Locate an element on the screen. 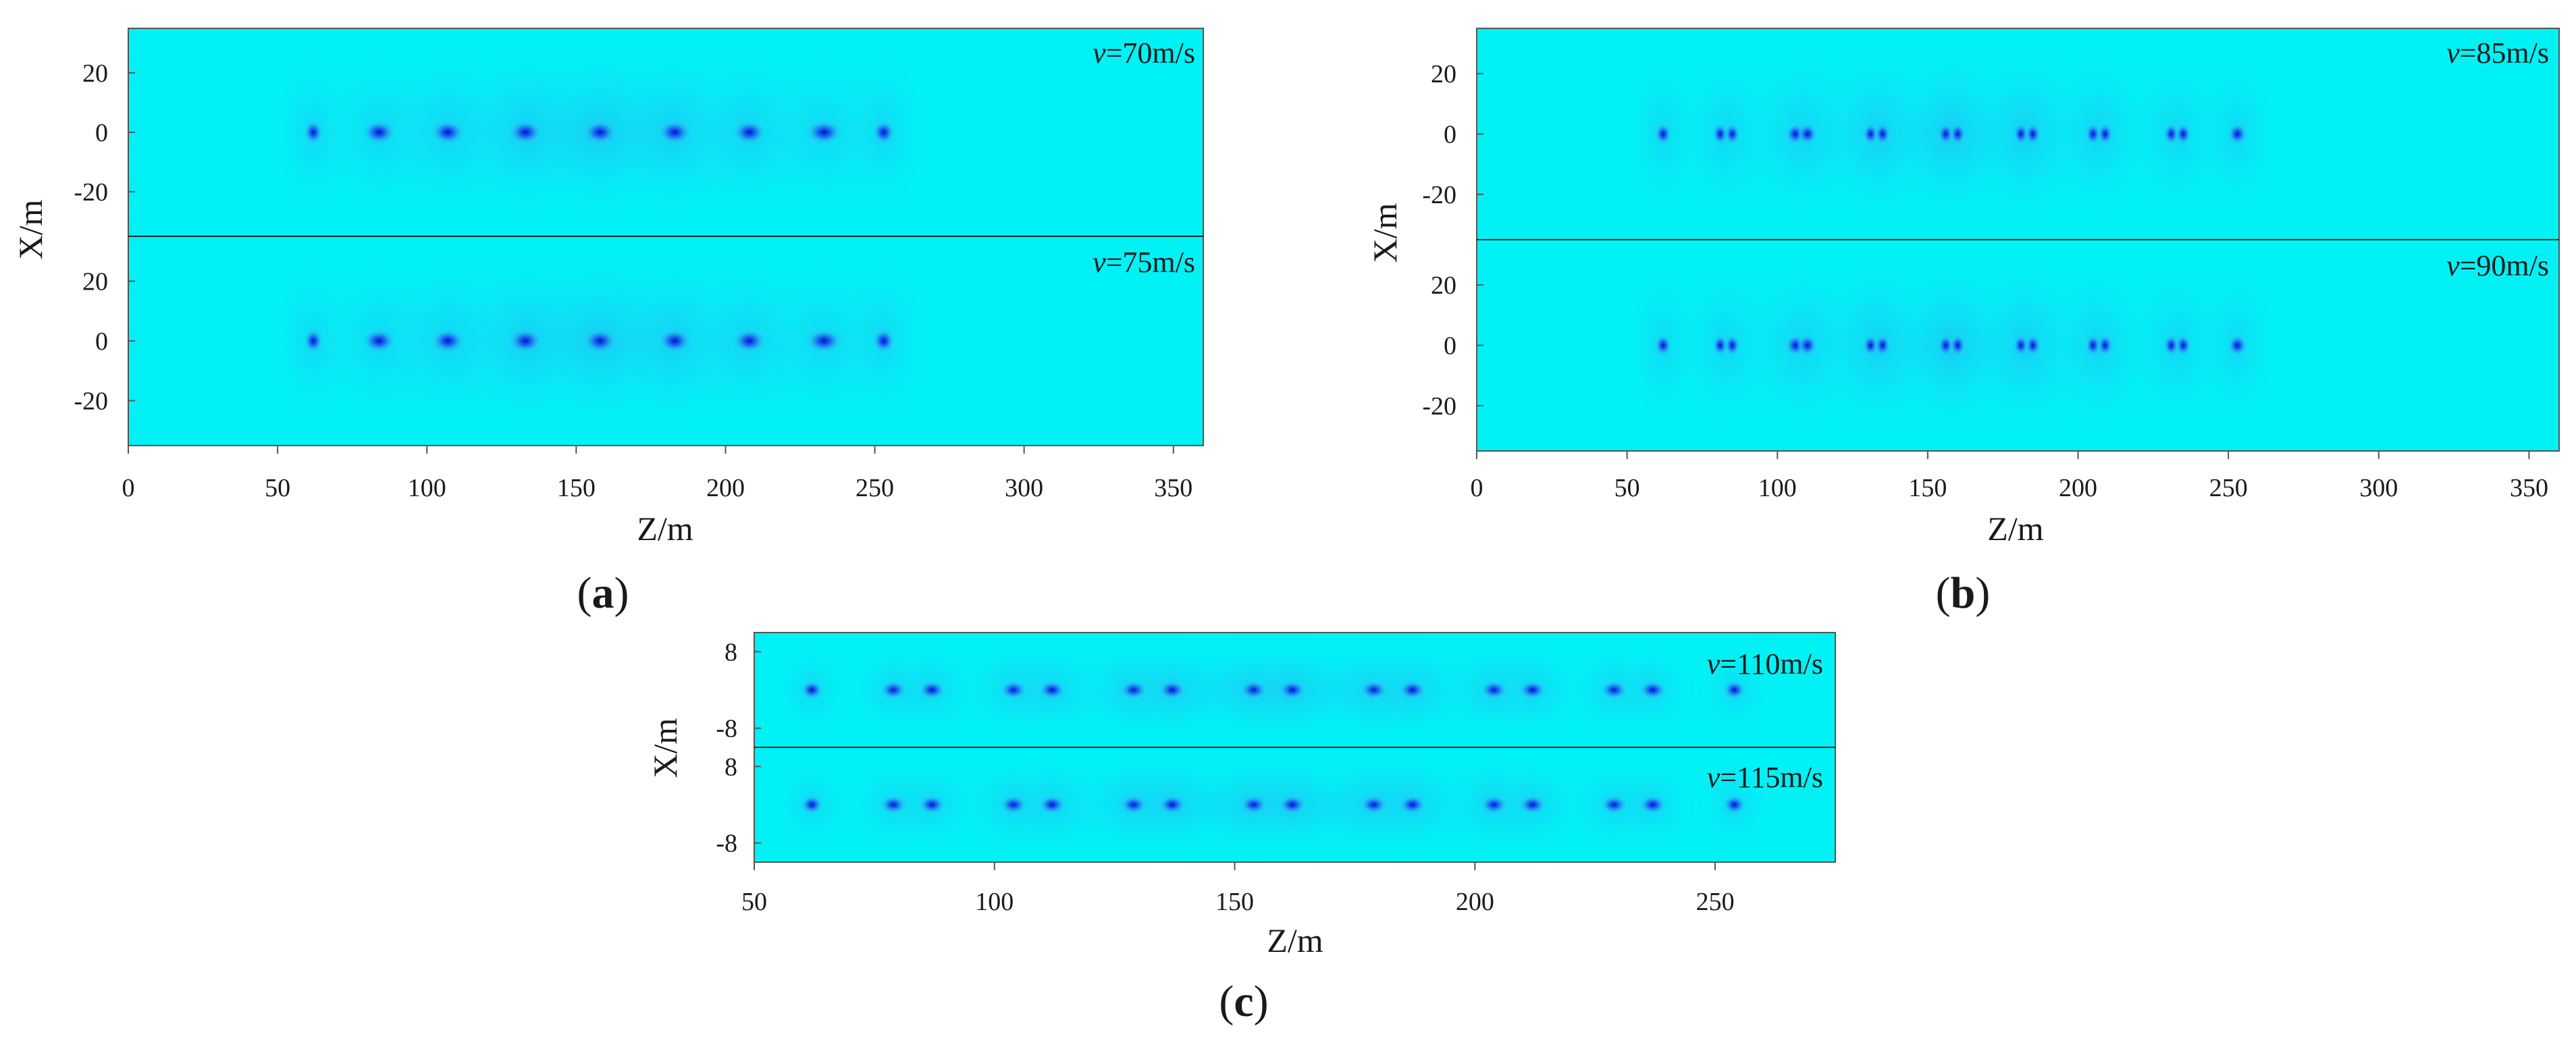 This screenshot has width=2576, height=1041. panel-b-ylabel: X/m is located at coordinates (1385, 233).